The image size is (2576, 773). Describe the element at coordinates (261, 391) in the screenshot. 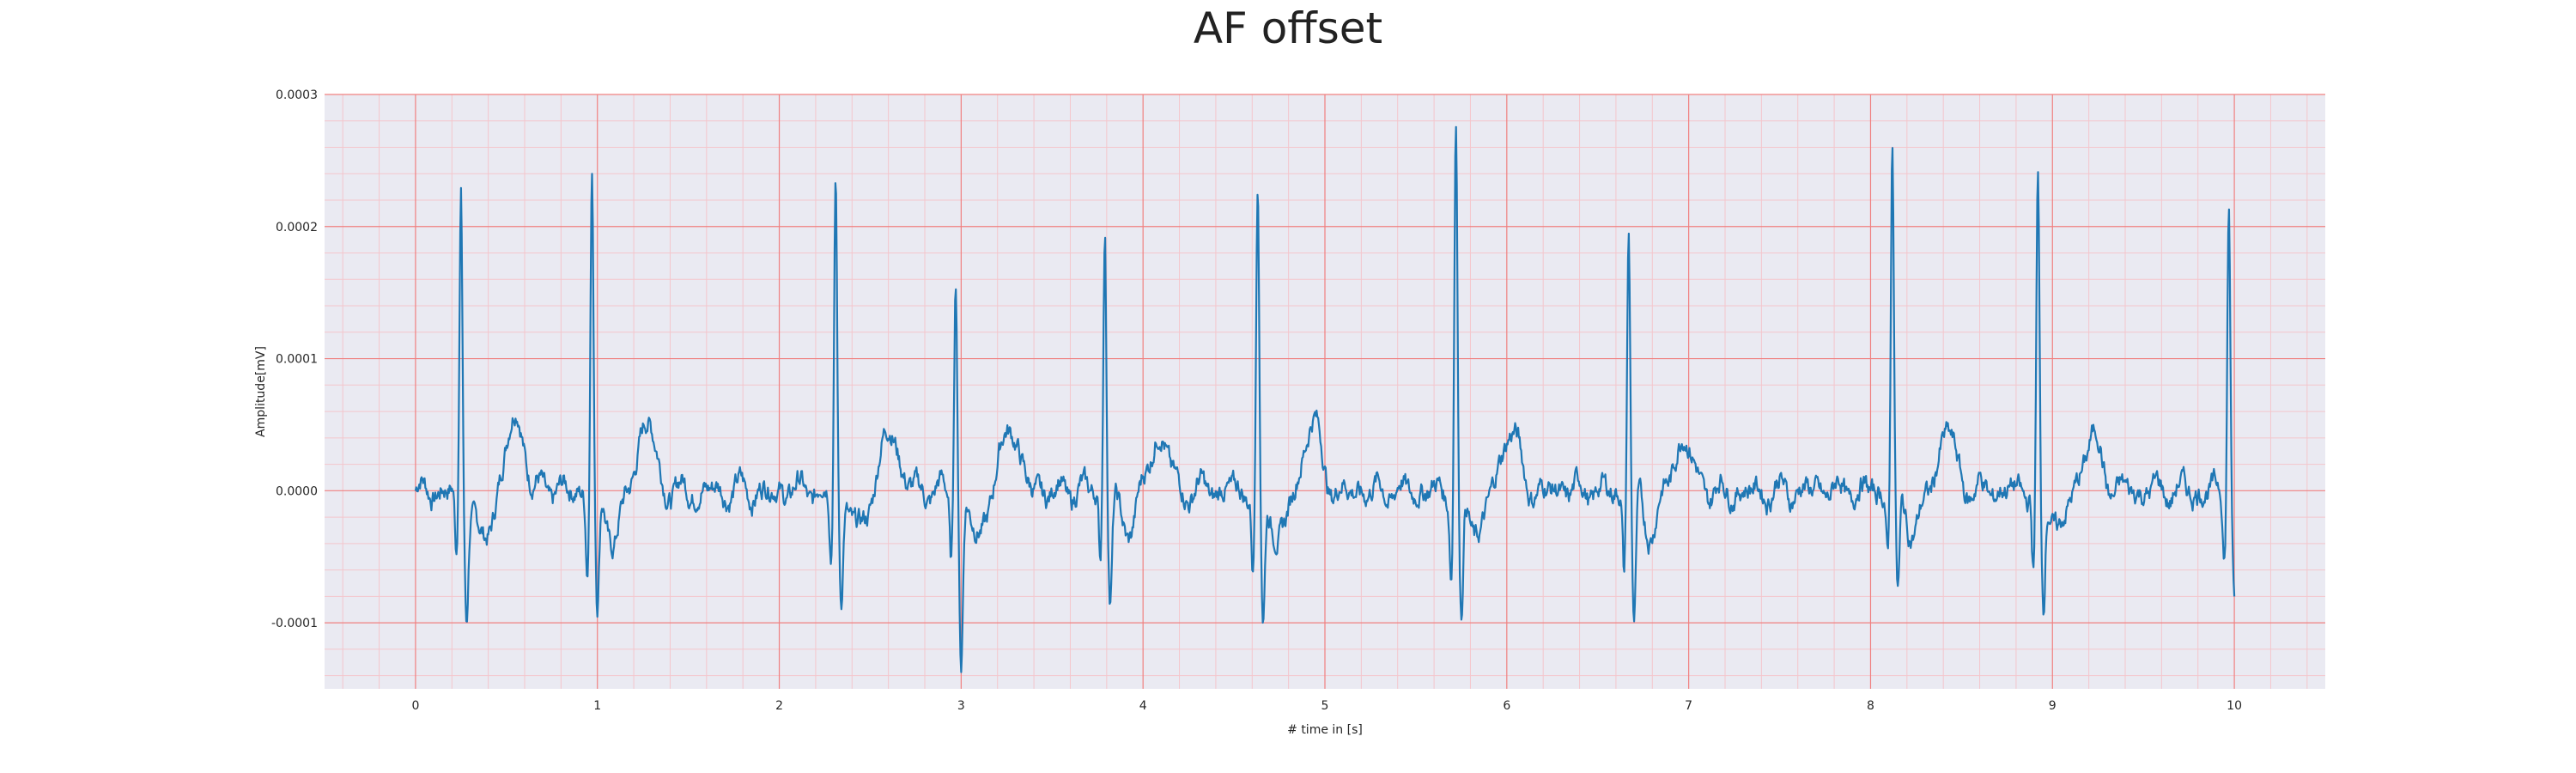

I see `y-axis-label: Amplitude[mV]` at that location.